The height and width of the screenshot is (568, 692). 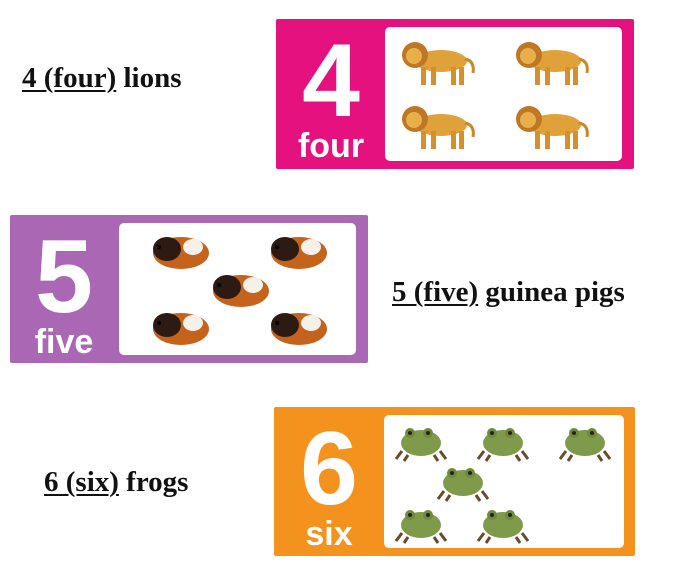 I want to click on number-card-six: 6 six, so click(x=454, y=481).